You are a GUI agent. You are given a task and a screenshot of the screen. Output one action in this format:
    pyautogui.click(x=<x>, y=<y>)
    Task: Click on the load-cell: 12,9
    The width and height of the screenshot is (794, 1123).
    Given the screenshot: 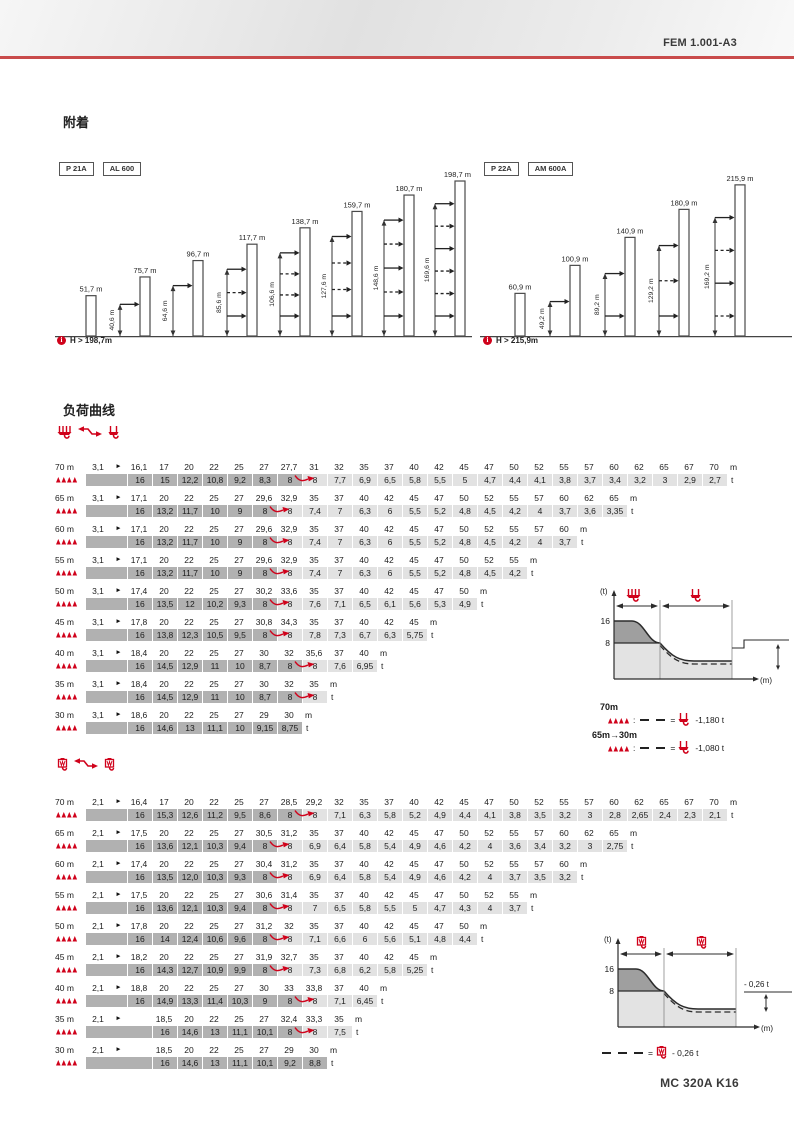 What is the action you would take?
    pyautogui.click(x=190, y=696)
    